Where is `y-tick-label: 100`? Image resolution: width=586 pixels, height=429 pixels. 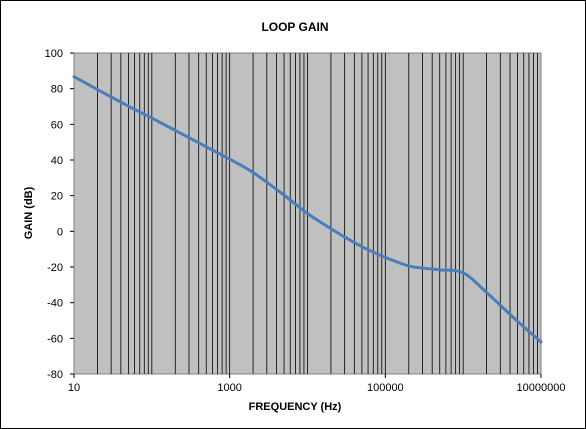
y-tick-label: 100 is located at coordinates (54, 54).